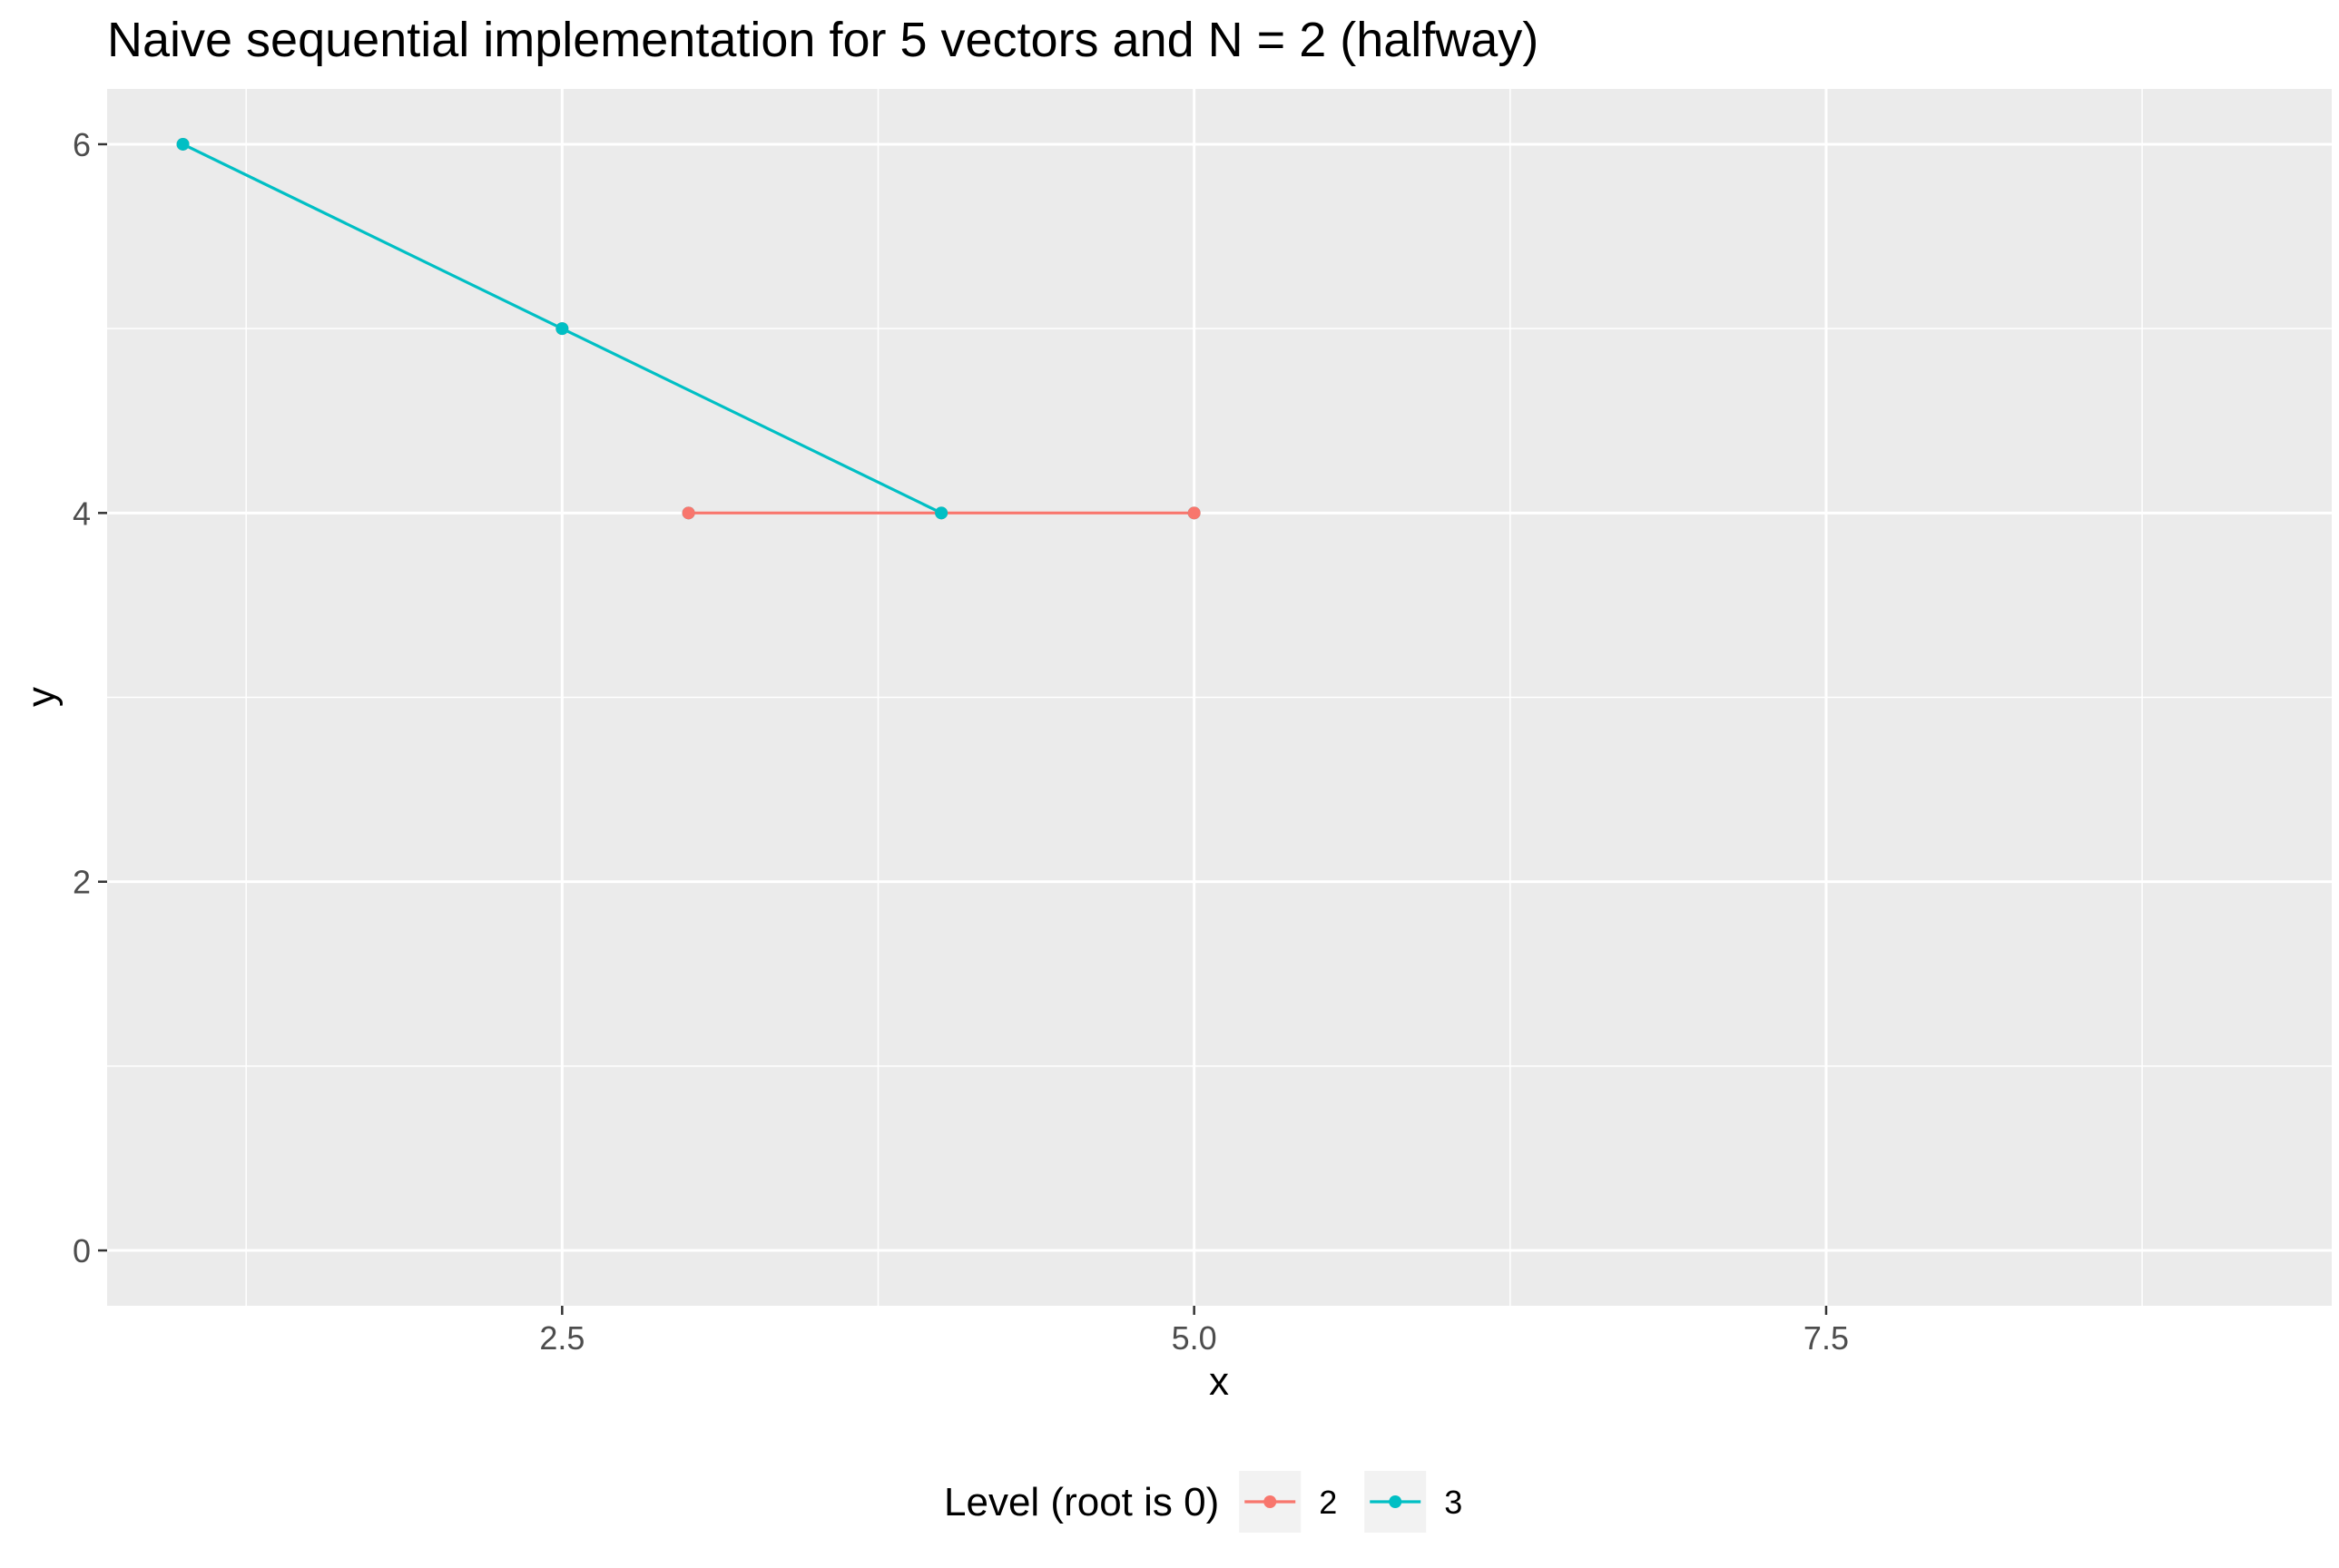 The width and height of the screenshot is (2339, 1568). Describe the element at coordinates (1826, 1338) in the screenshot. I see `x-tick-label: 7.5` at that location.